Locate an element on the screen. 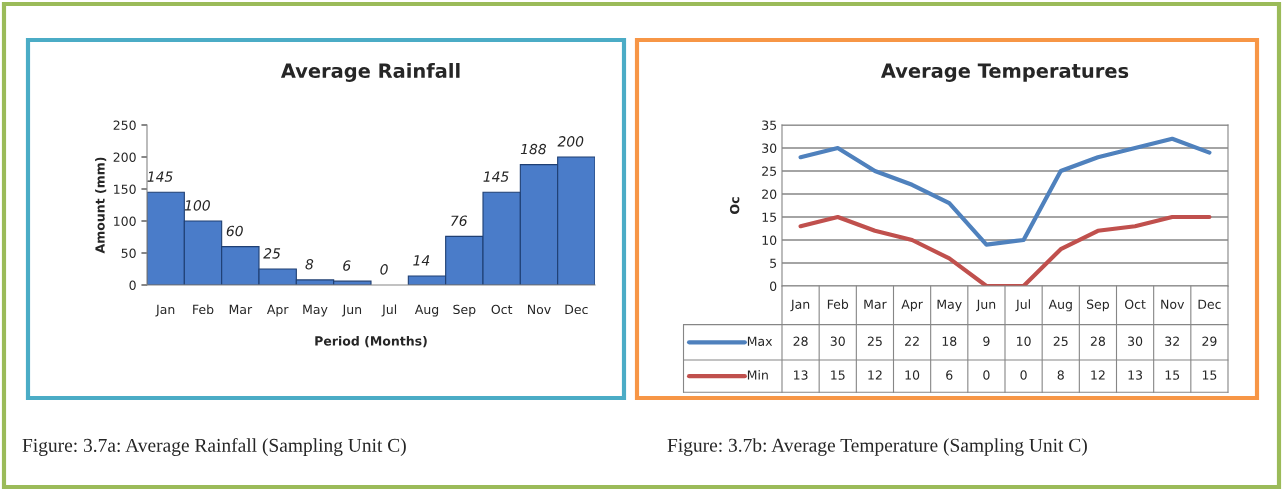 This screenshot has width=1283, height=491. y-tick-label: 10 is located at coordinates (769, 240).